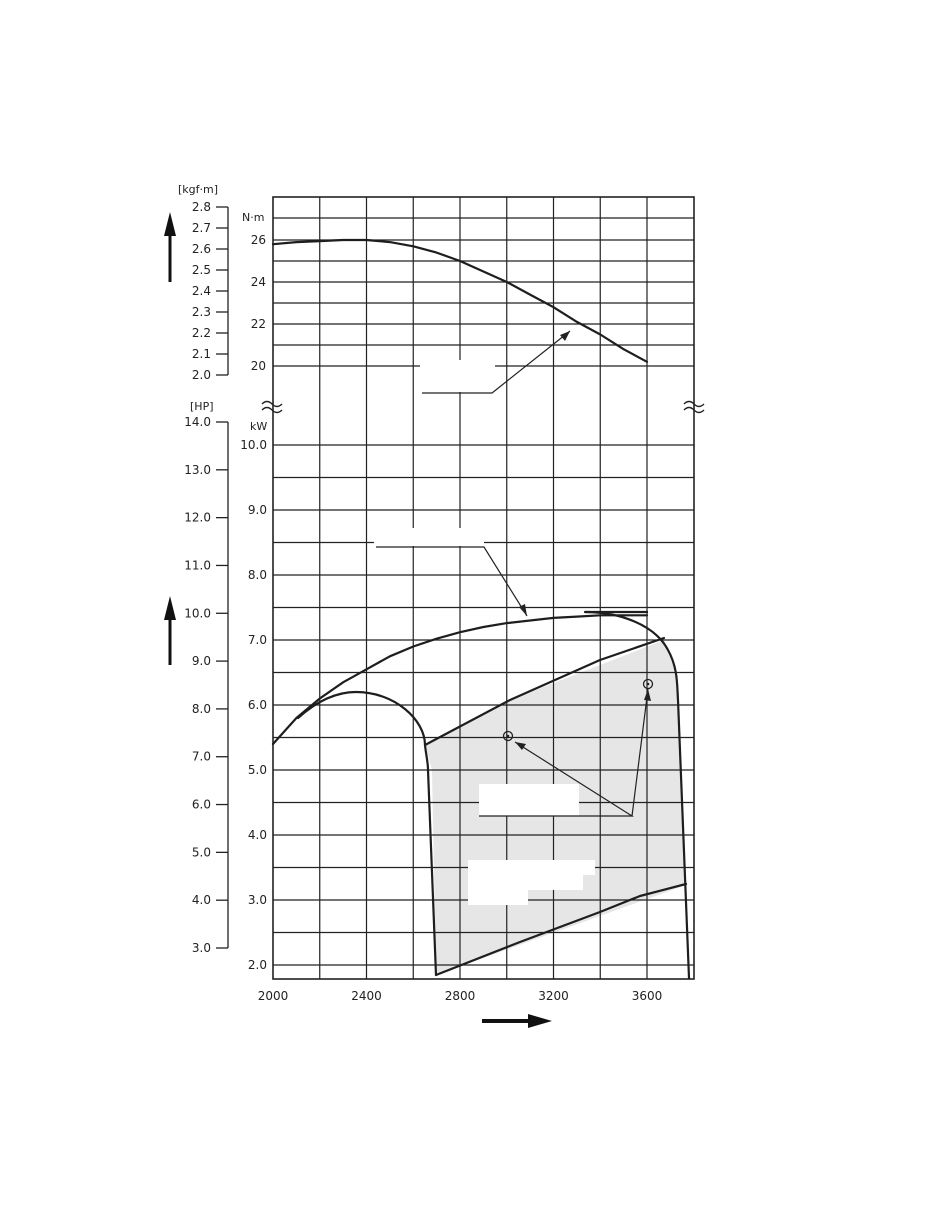 The height and width of the screenshot is (1215, 935). I want to click on x-tick-label: 2000, so click(273, 996).